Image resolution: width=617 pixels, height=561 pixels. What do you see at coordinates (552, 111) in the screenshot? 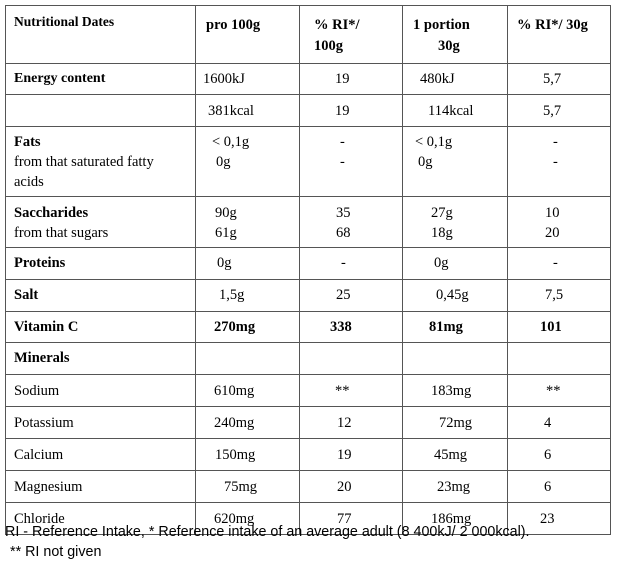
I see `energy-kcal-riportion: 5,7` at bounding box center [552, 111].